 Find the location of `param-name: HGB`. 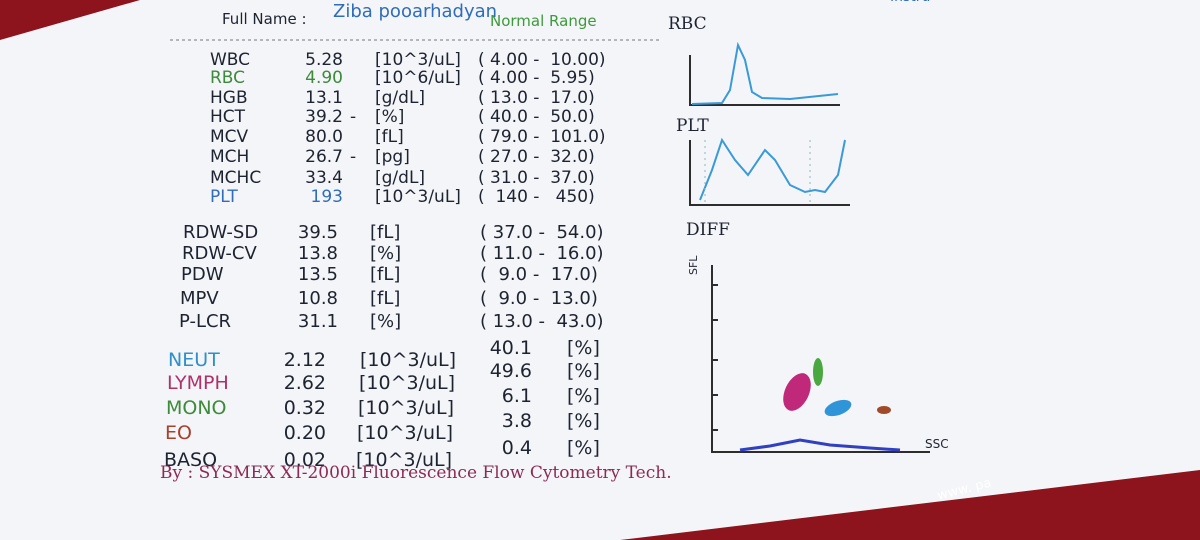

param-name: HGB is located at coordinates (229, 98).